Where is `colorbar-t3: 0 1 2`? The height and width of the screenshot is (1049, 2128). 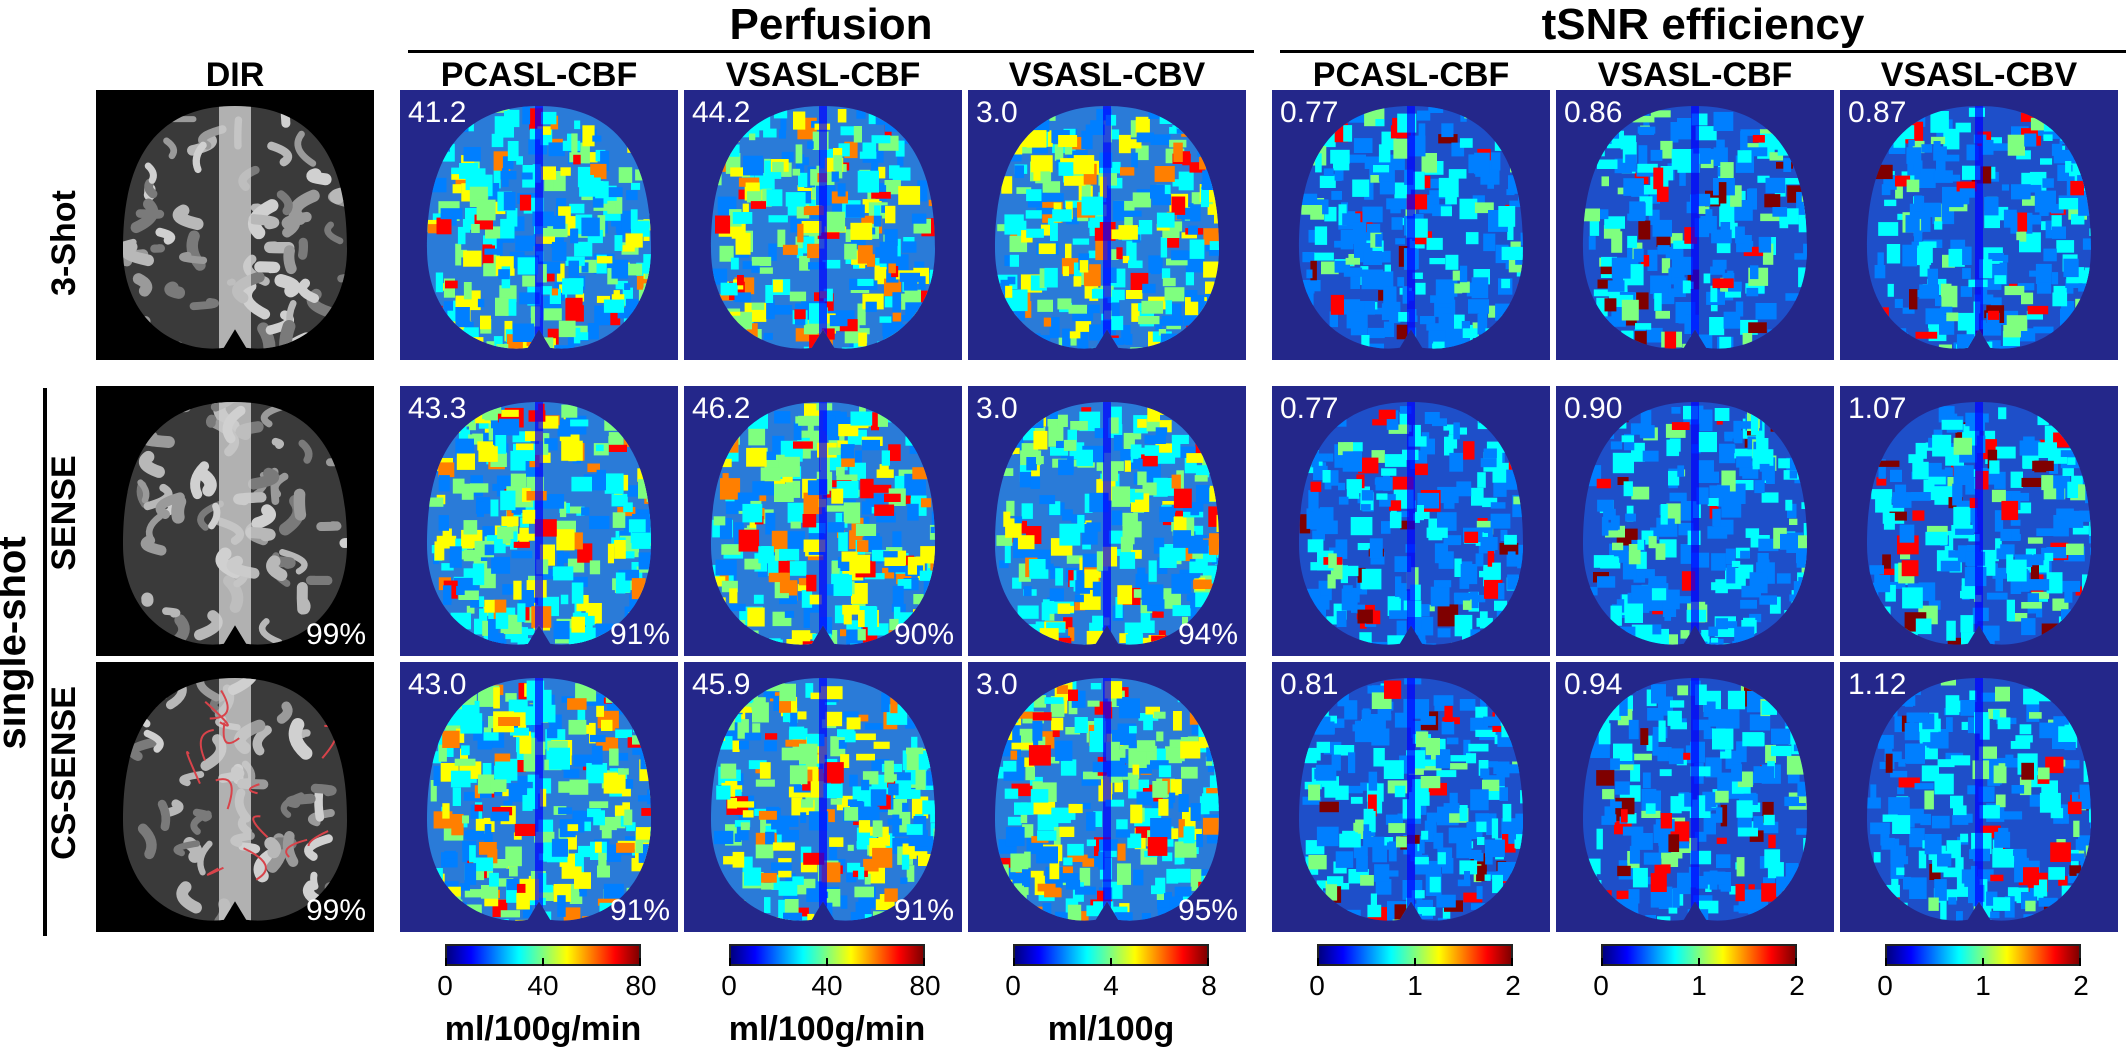 colorbar-t3: 0 1 2 is located at coordinates (1983, 977).